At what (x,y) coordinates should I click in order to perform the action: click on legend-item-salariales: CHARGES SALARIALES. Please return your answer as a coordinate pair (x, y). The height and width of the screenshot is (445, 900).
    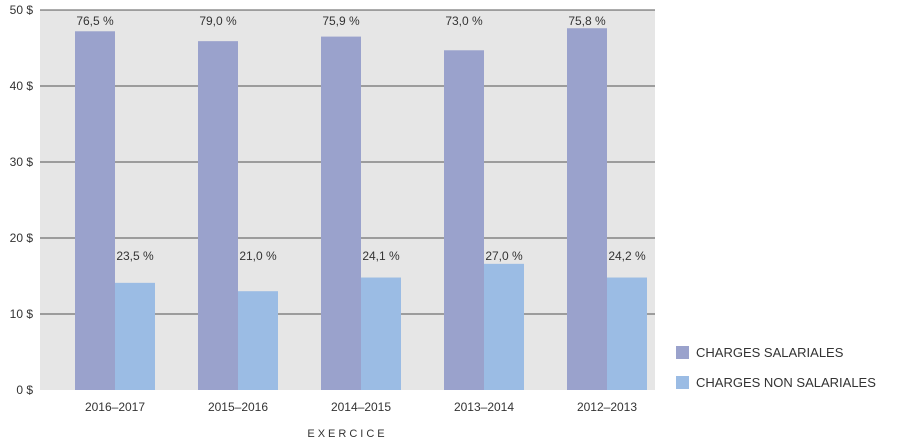
    Looking at the image, I should click on (776, 352).